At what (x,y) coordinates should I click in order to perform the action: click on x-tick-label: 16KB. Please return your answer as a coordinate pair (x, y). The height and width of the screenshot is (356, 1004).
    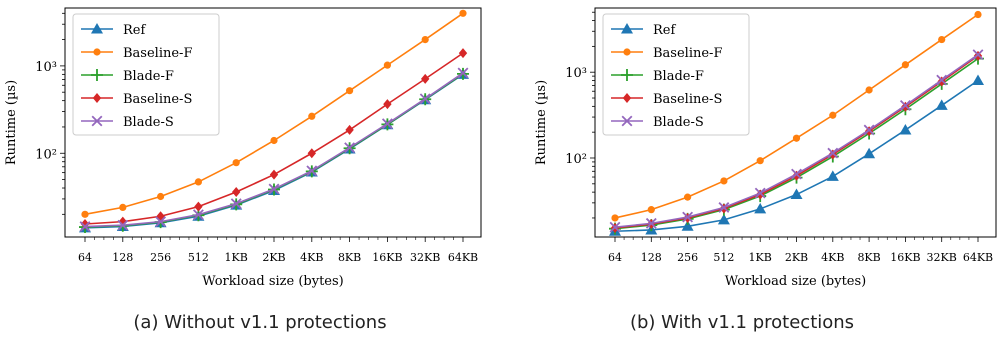
    Looking at the image, I should click on (905, 257).